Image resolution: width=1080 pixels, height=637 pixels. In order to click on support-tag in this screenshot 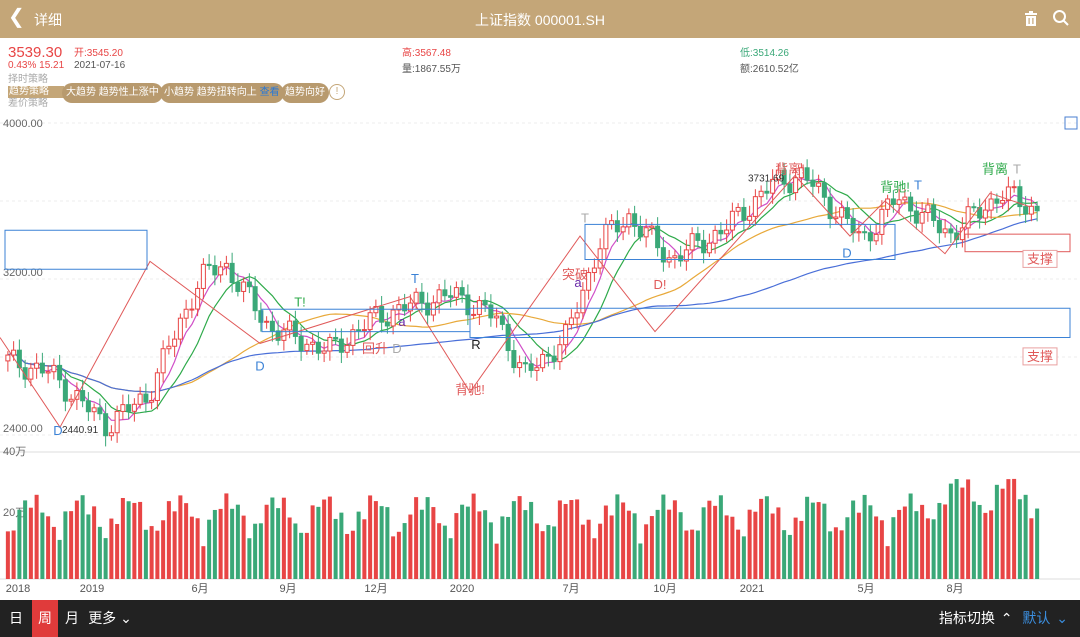, I will do `click(1040, 356)`.